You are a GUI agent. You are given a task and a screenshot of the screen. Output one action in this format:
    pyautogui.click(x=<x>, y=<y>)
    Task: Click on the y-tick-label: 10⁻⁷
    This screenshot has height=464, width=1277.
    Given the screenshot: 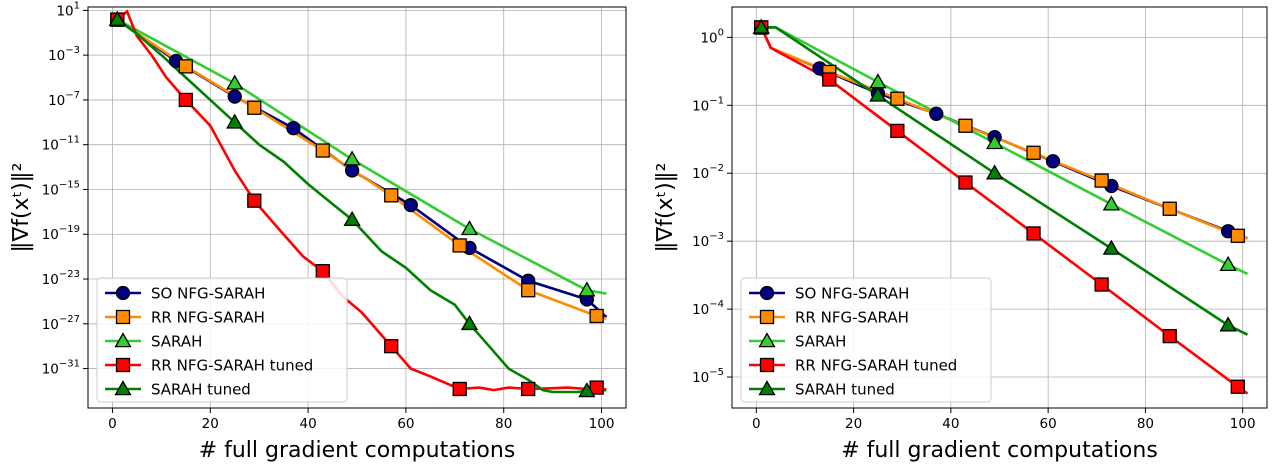 What is the action you would take?
    pyautogui.click(x=64, y=99)
    